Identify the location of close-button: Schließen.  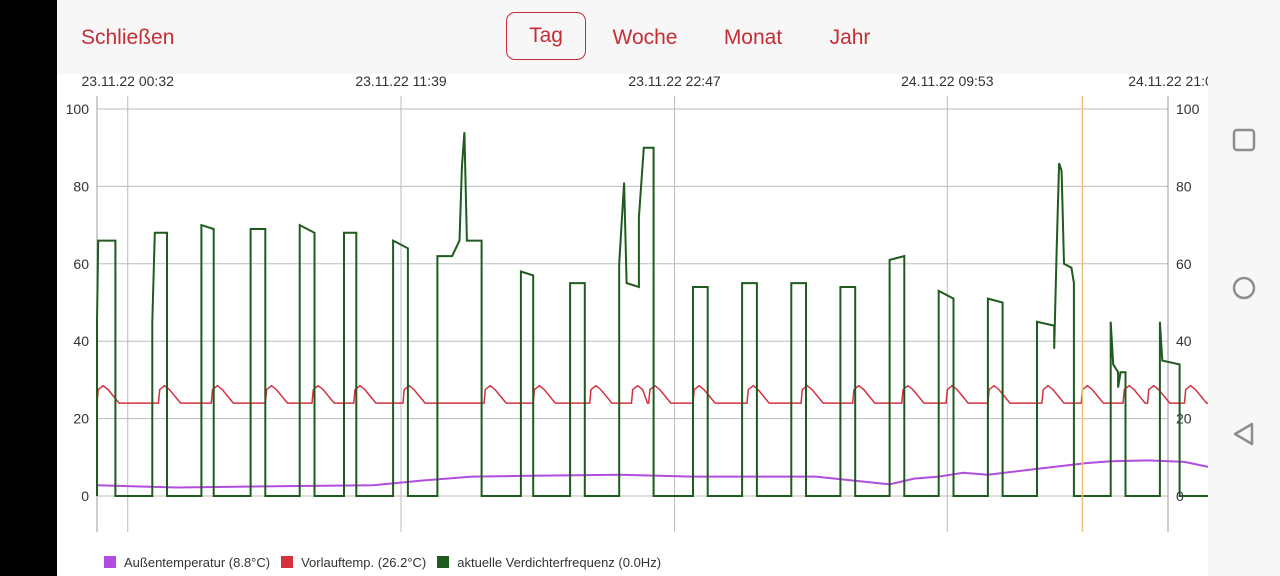
(141, 38).